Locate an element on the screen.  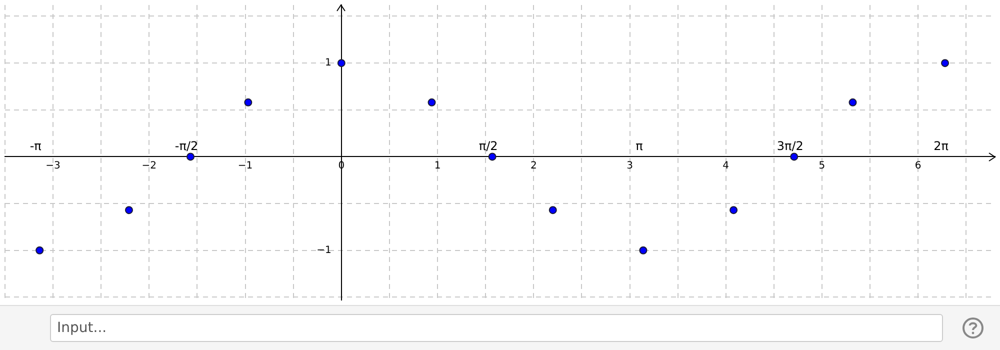
x2-tick-label: 3π/2 is located at coordinates (790, 145).